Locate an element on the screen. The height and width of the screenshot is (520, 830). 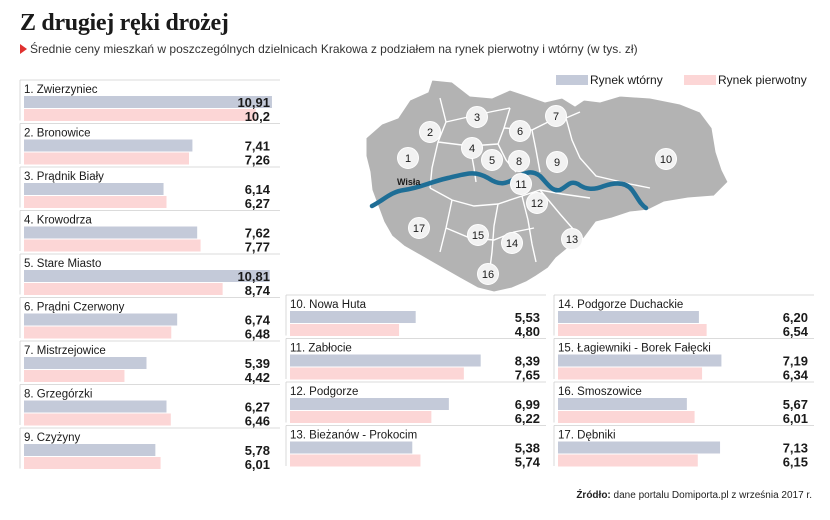
district-group: 2. Bronowice 7,417,26 is located at coordinates (149, 145).